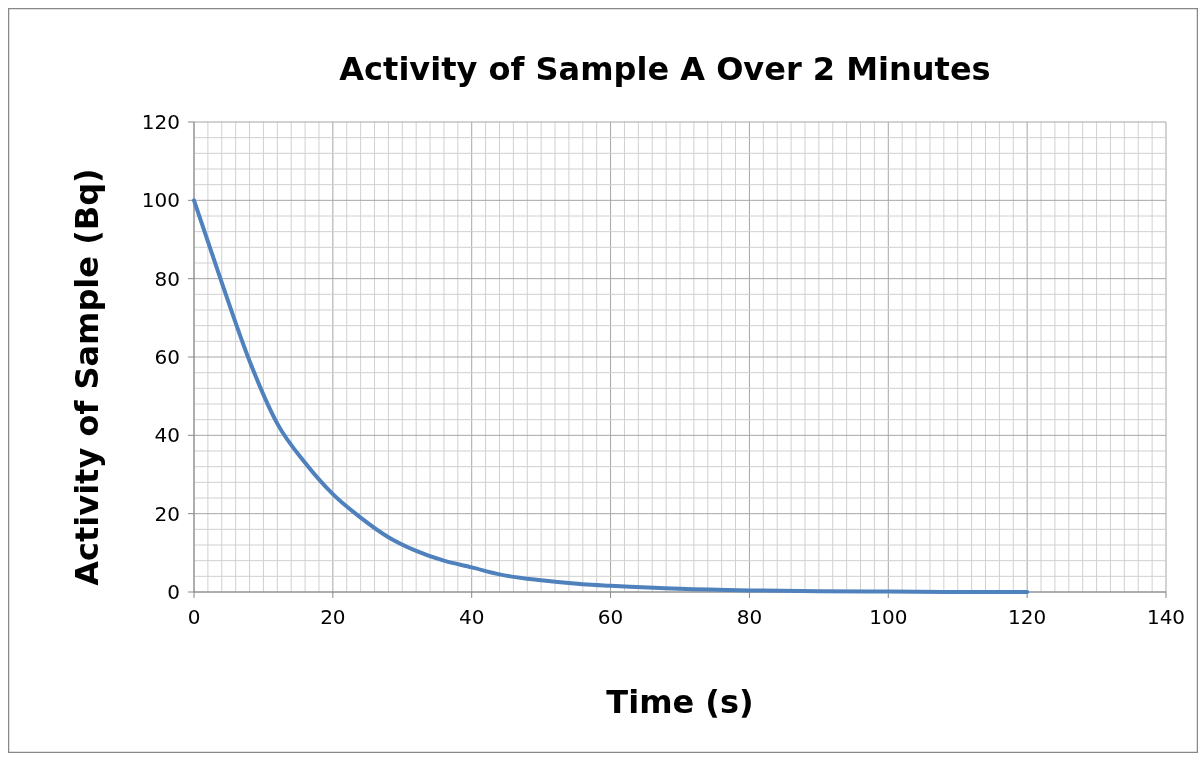  What do you see at coordinates (167, 357) in the screenshot?
I see `y-tick-label: 60` at bounding box center [167, 357].